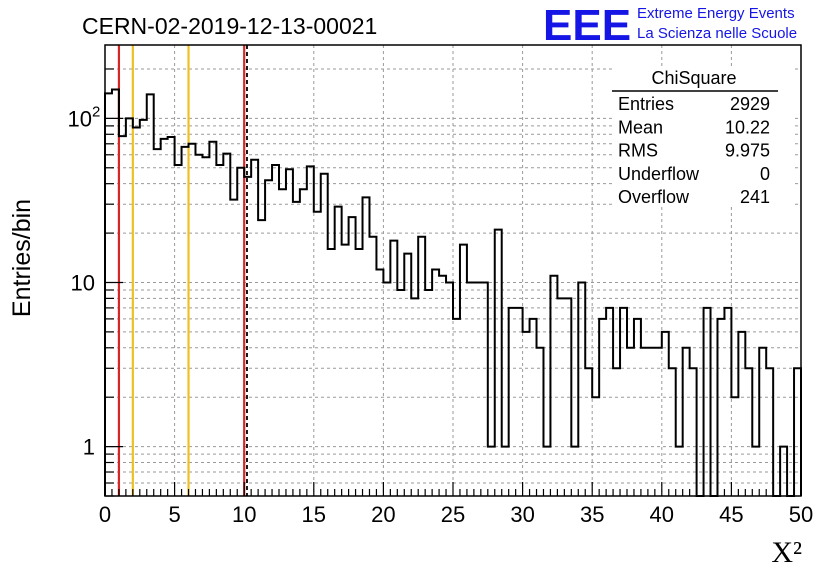  I want to click on chart-title: CERN-02-2019-12-13-00021, so click(229, 26).